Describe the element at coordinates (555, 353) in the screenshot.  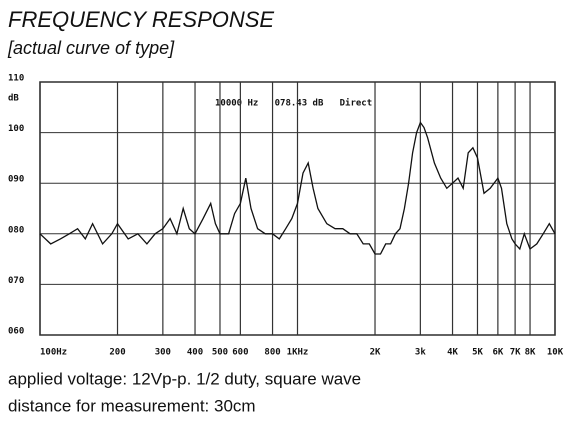
I see `x-tick-label: 10K` at that location.